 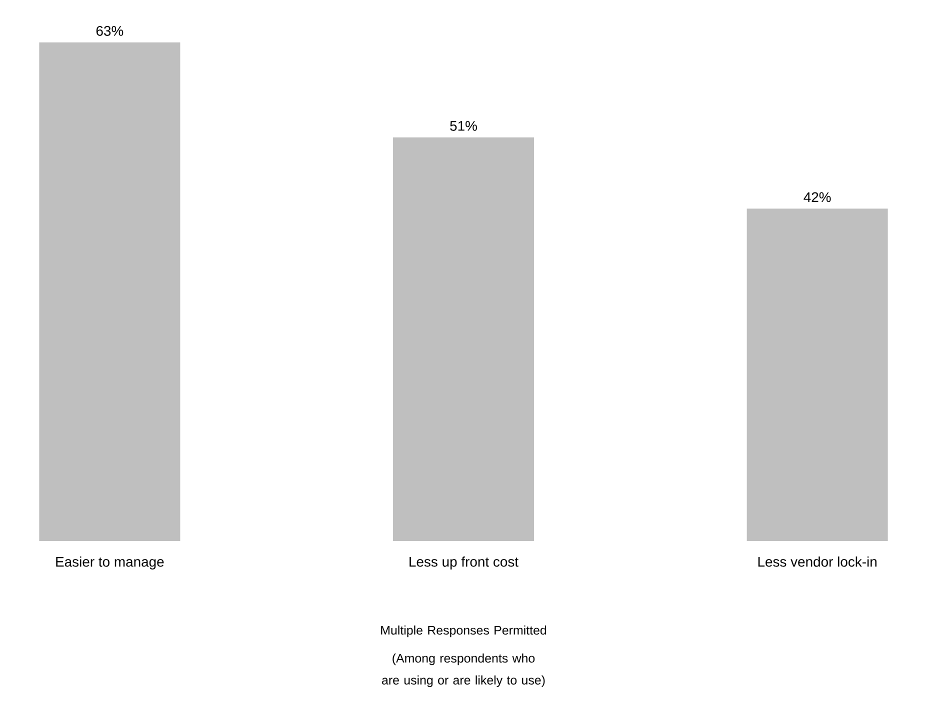 I want to click on data-label: 42%, so click(x=817, y=197).